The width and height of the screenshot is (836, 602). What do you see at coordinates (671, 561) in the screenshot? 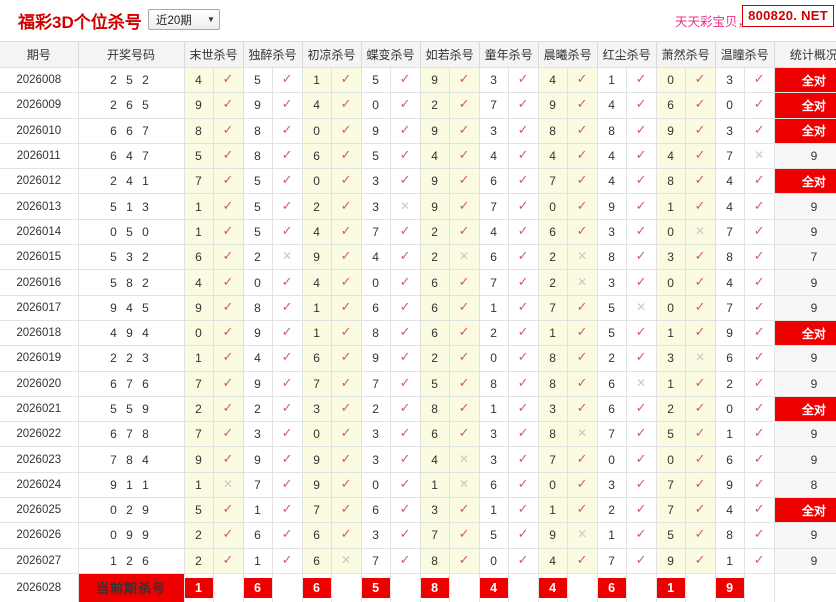
I see `cell-kill-digit-k8: 9` at bounding box center [671, 561].